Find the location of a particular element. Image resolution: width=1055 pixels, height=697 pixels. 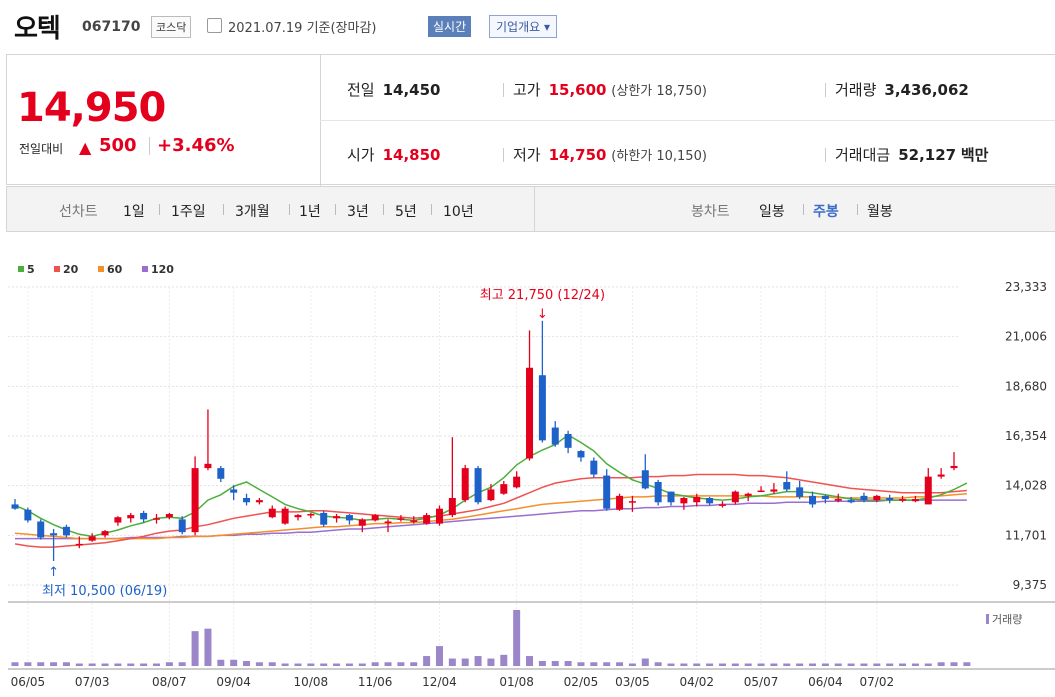

period-3m: 3개월 is located at coordinates (252, 212).